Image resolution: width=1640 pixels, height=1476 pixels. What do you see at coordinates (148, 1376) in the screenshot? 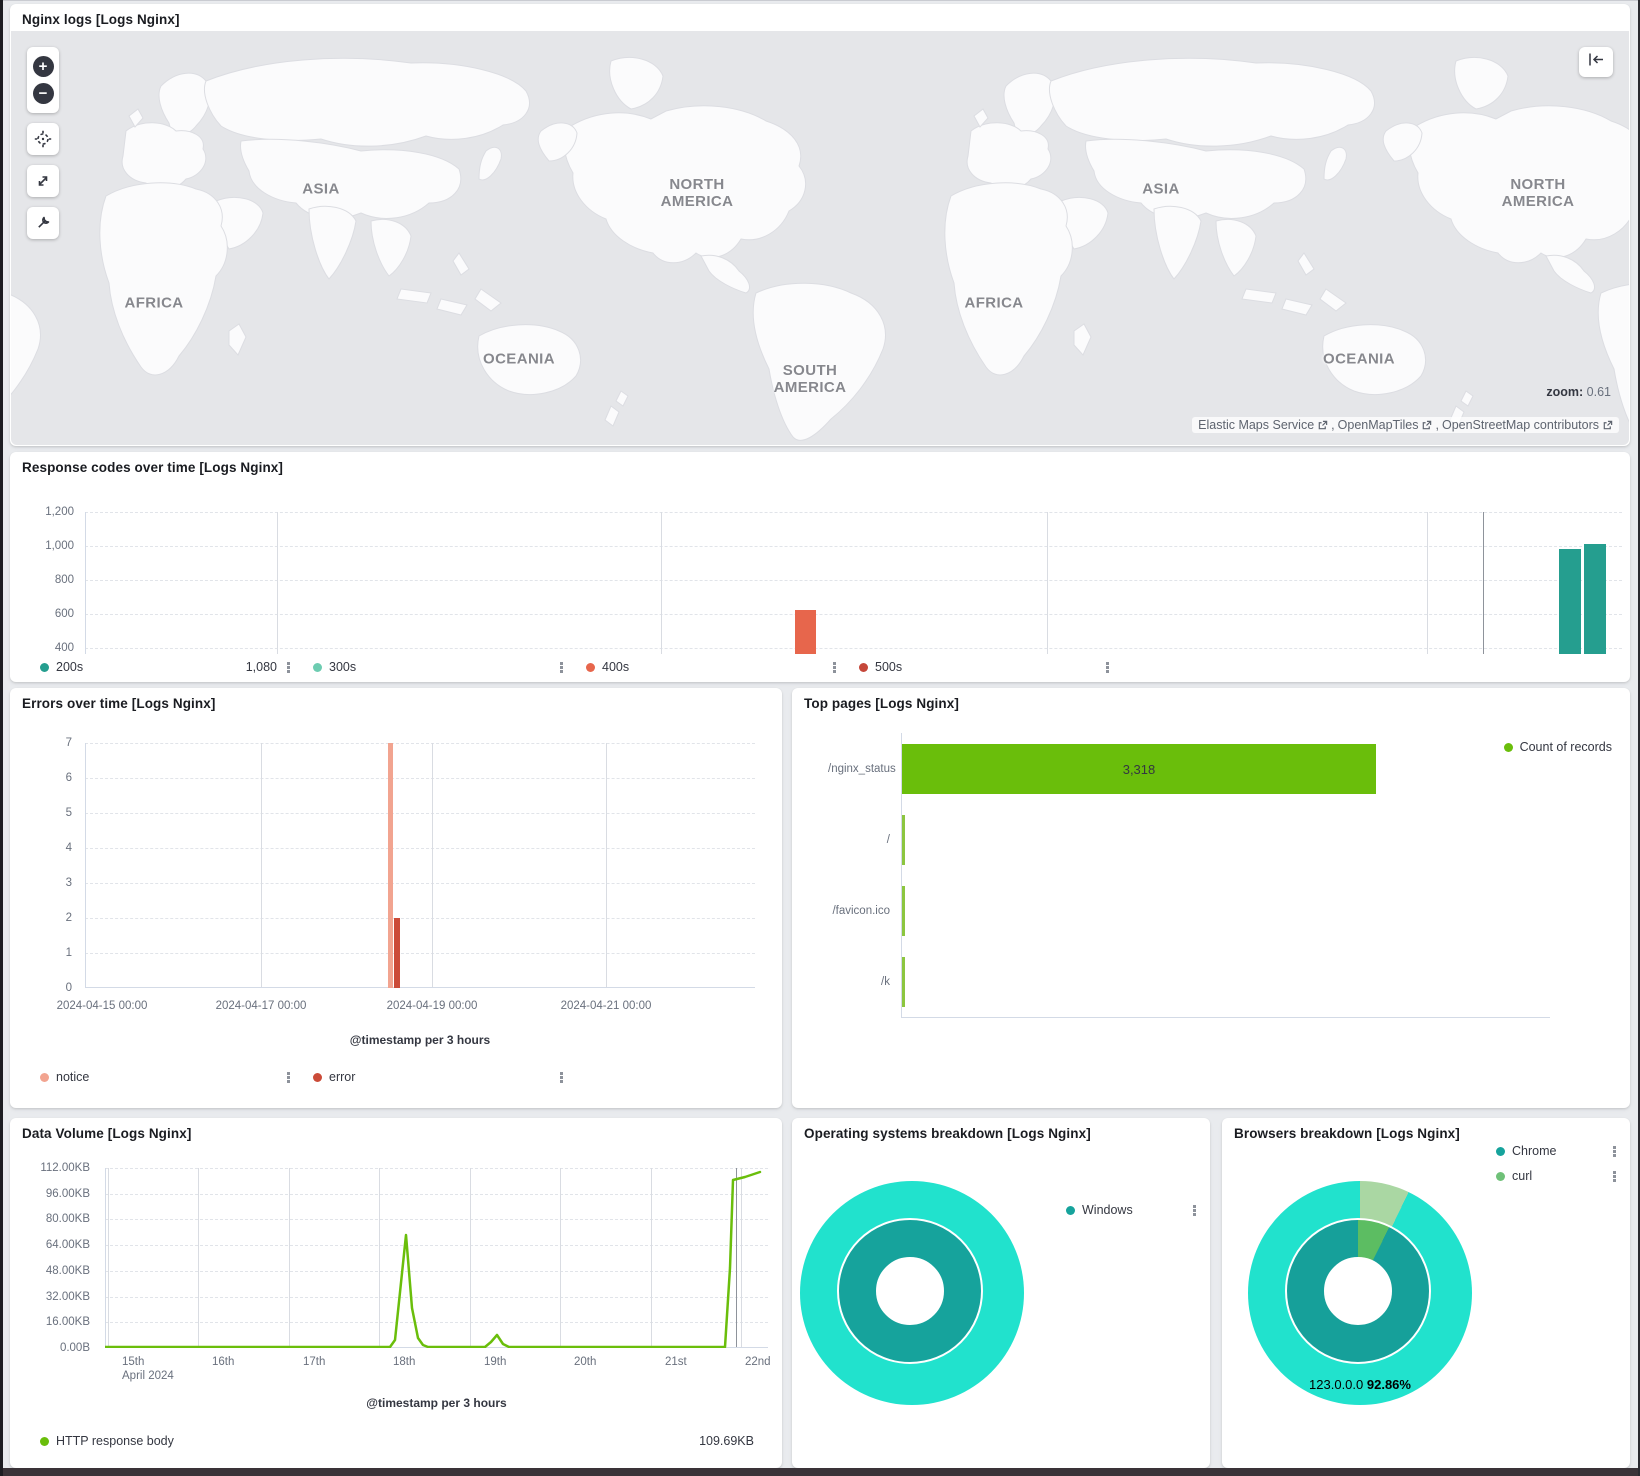
I see `x-subtick: April 2024` at bounding box center [148, 1376].